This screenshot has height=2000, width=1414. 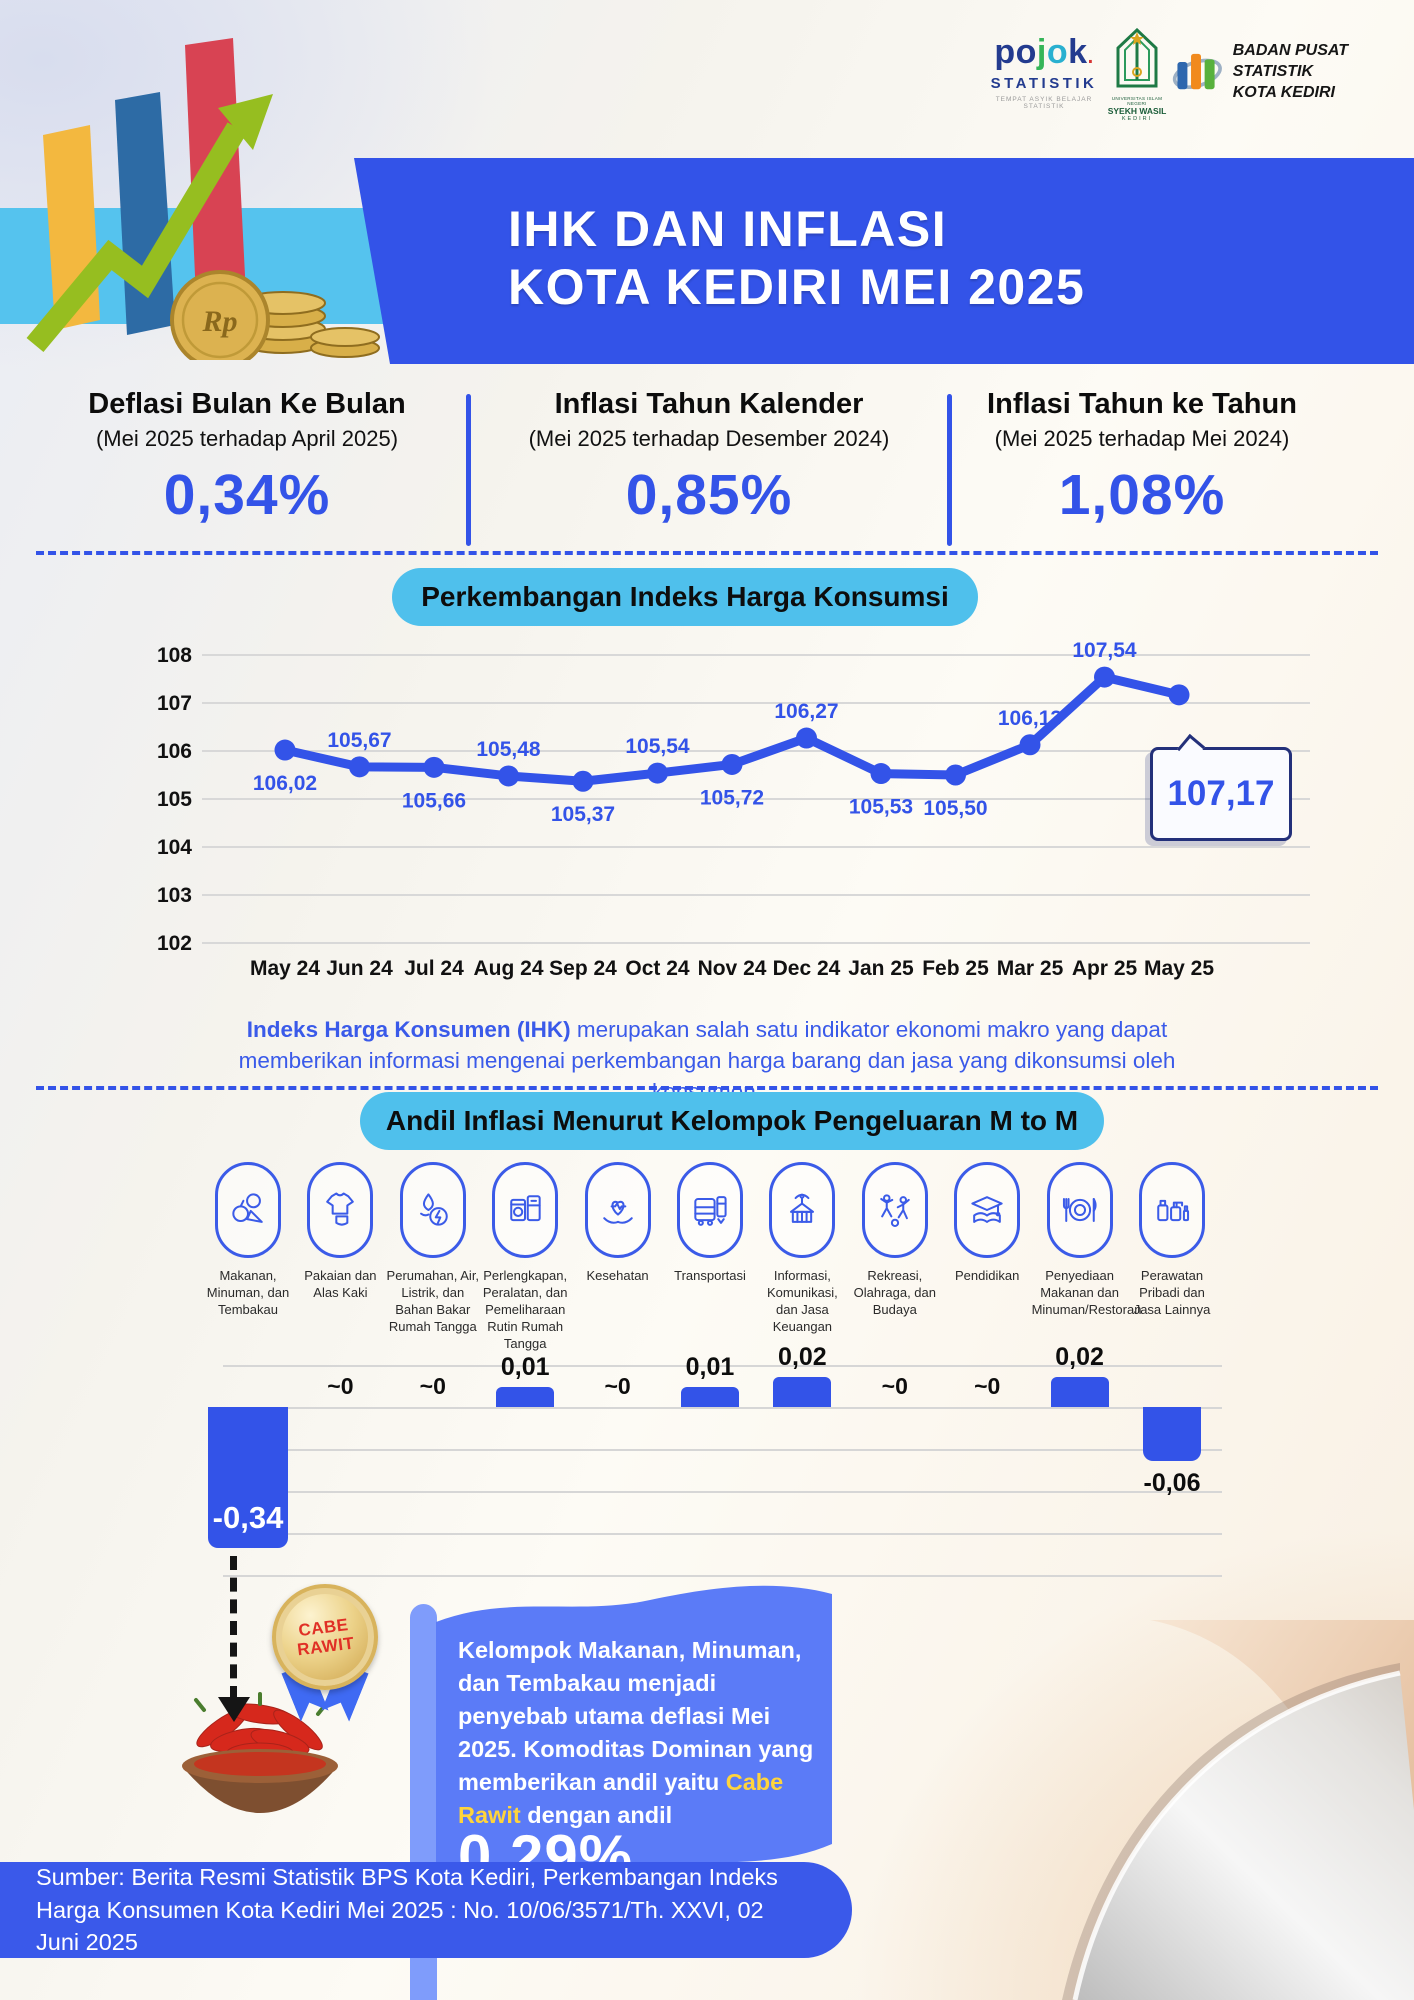 I want to click on expenditure-group: Transportasi, so click(x=710, y=1223).